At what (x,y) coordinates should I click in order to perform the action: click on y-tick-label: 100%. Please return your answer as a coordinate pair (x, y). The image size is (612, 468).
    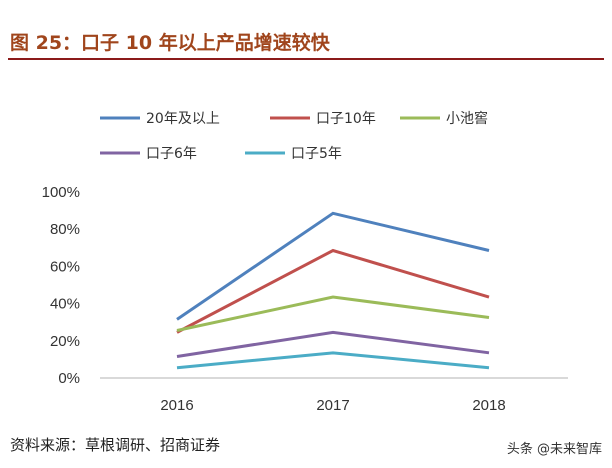
    Looking at the image, I should click on (61, 192).